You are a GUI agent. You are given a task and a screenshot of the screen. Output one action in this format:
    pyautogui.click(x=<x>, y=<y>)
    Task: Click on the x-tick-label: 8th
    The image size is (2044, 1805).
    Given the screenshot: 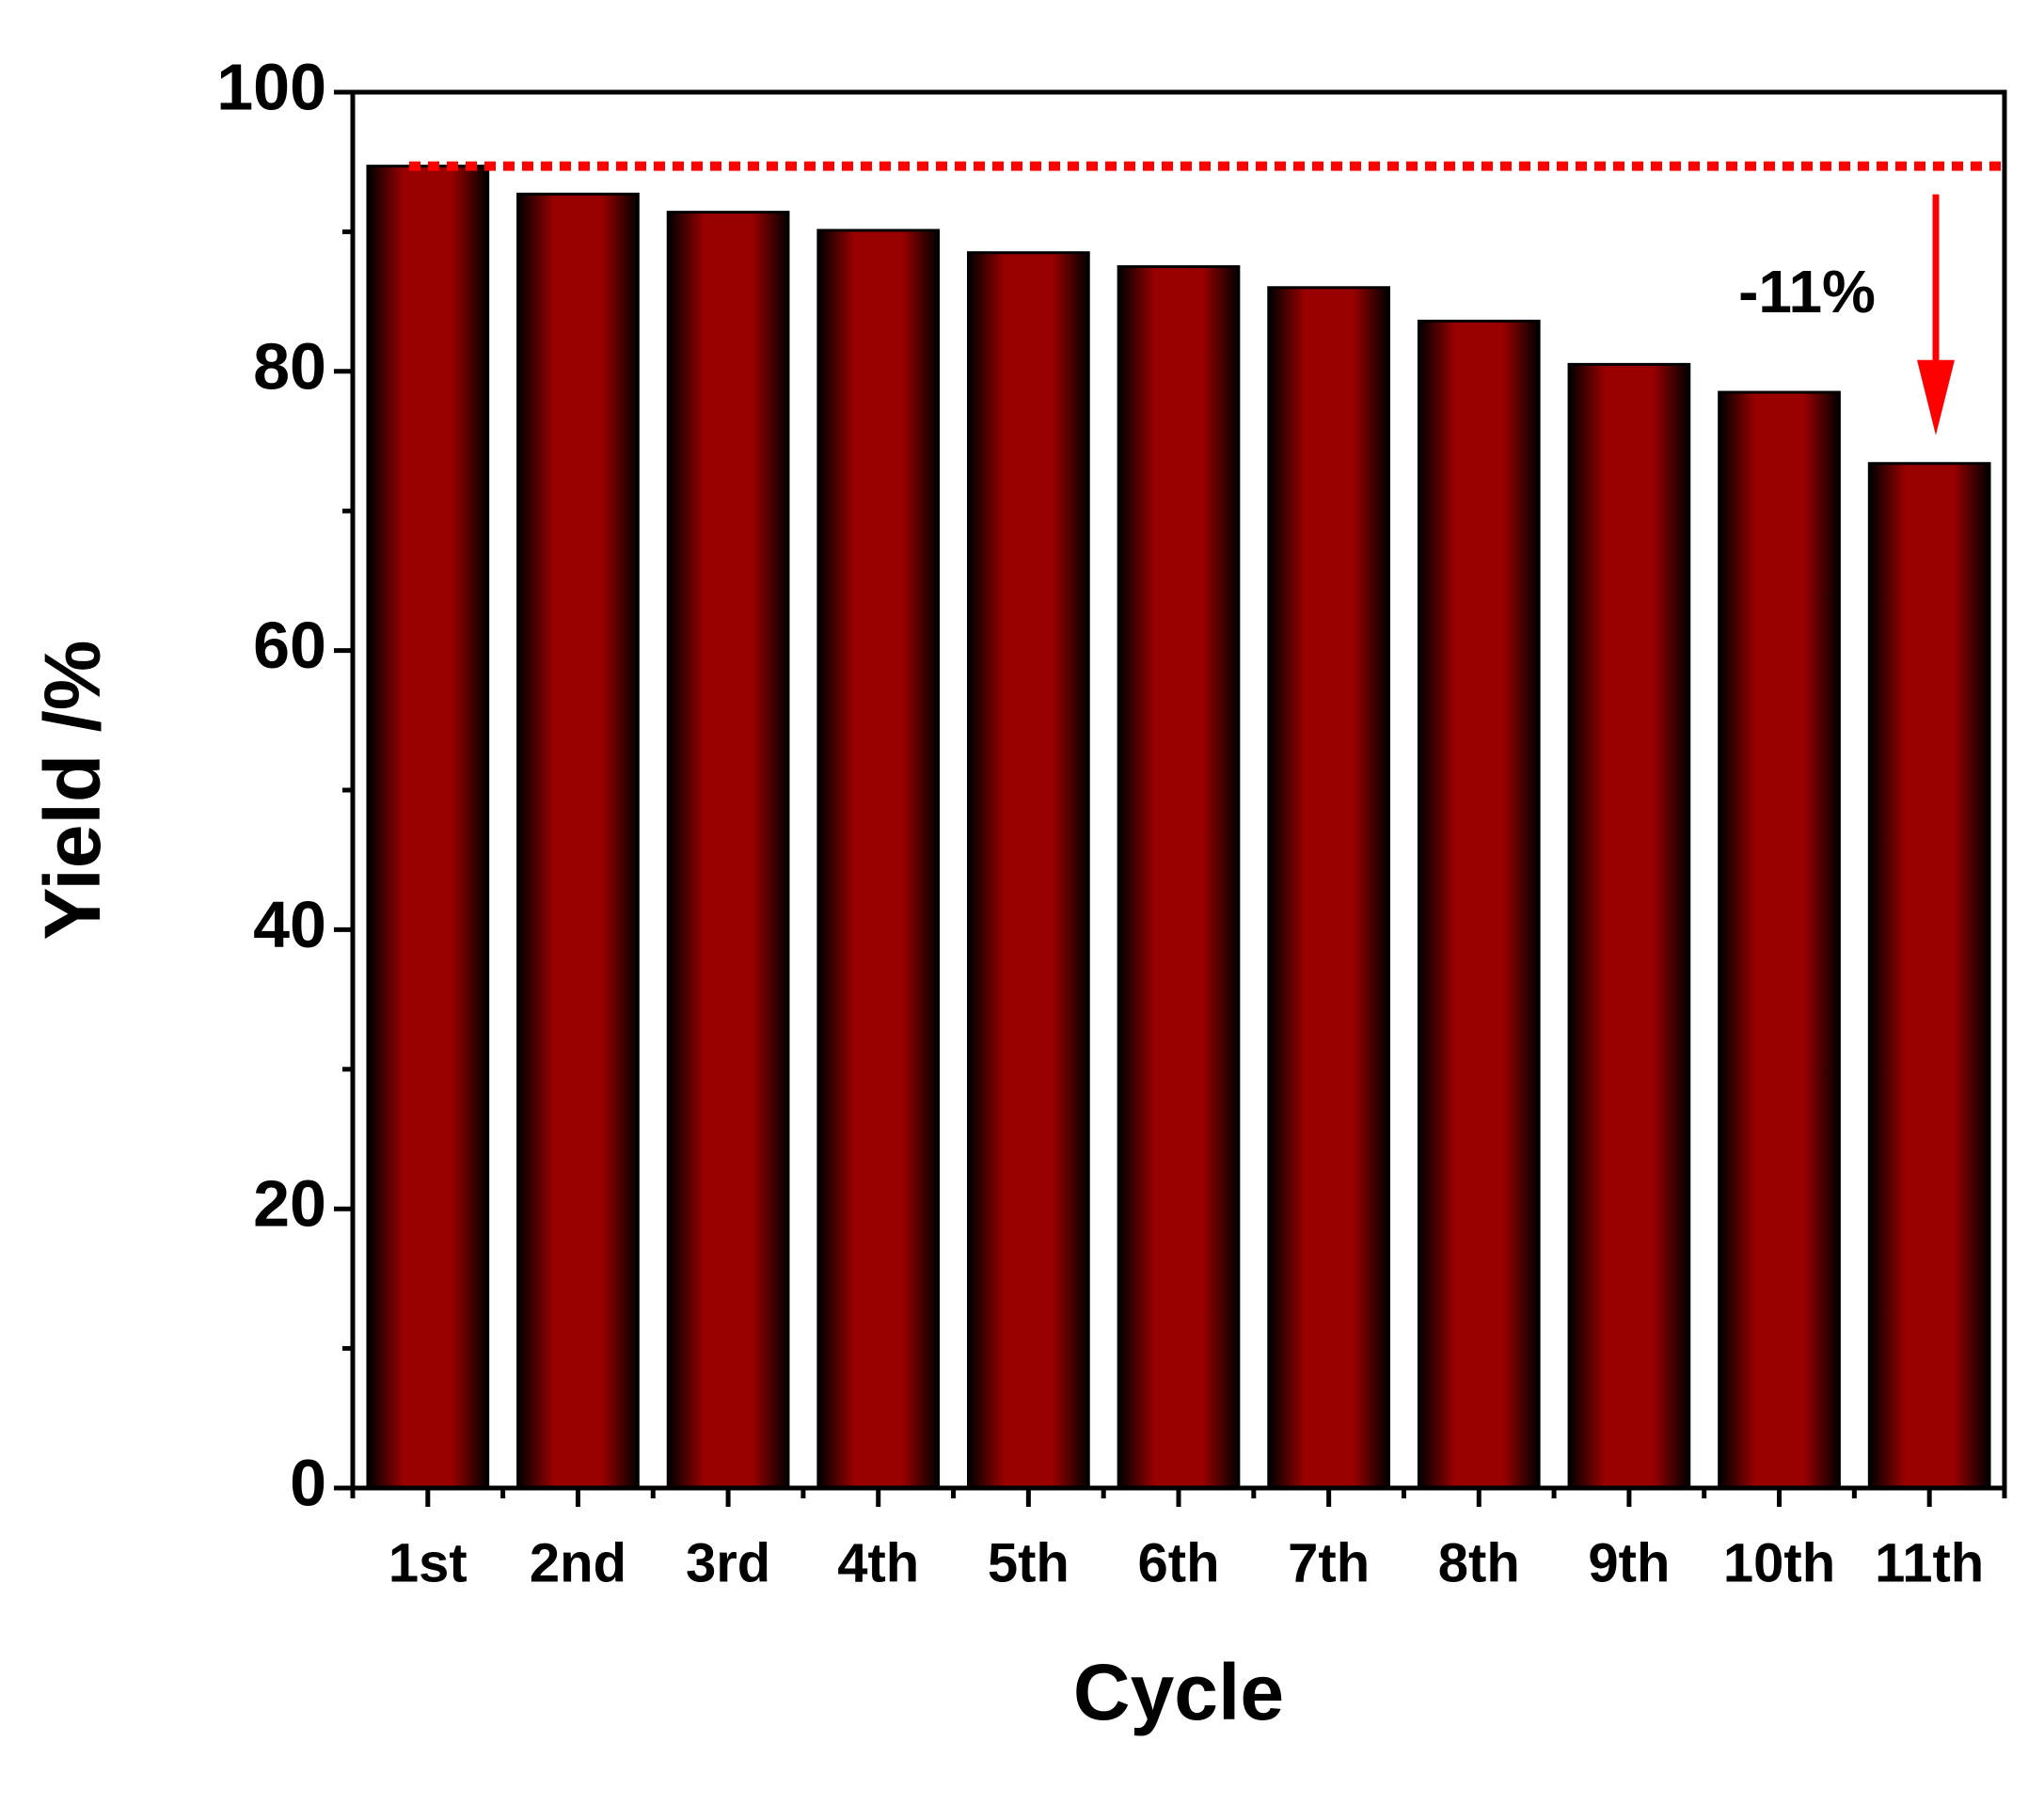 What is the action you would take?
    pyautogui.click(x=1479, y=1562)
    